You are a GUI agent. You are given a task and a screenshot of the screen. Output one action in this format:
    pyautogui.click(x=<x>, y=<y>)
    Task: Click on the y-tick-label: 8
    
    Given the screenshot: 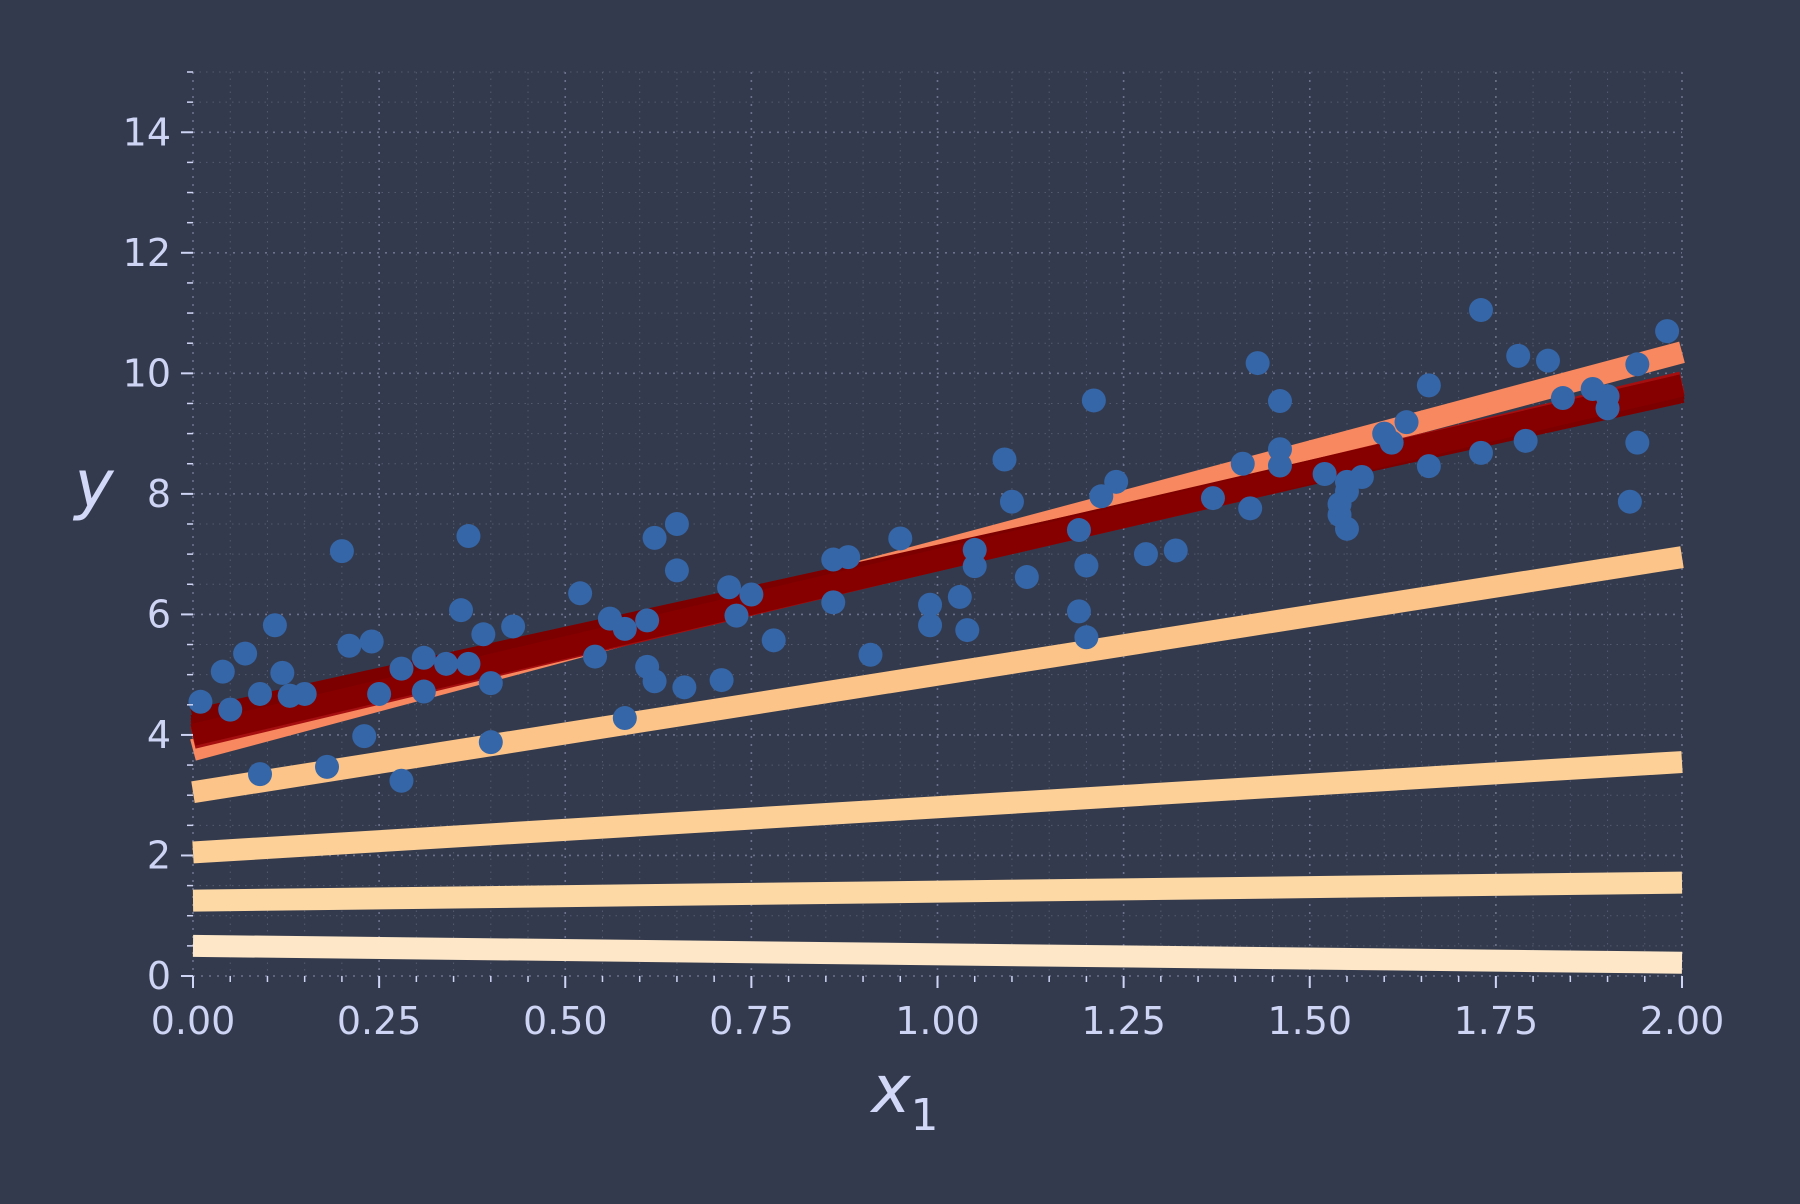 What is the action you would take?
    pyautogui.click(x=159, y=494)
    